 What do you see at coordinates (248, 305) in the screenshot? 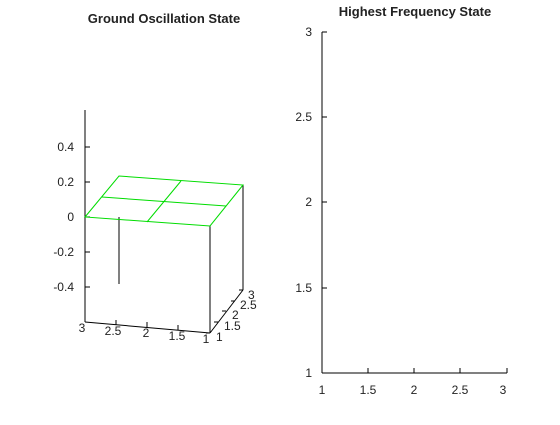
I see `y-tick-label: 2.5` at bounding box center [248, 305].